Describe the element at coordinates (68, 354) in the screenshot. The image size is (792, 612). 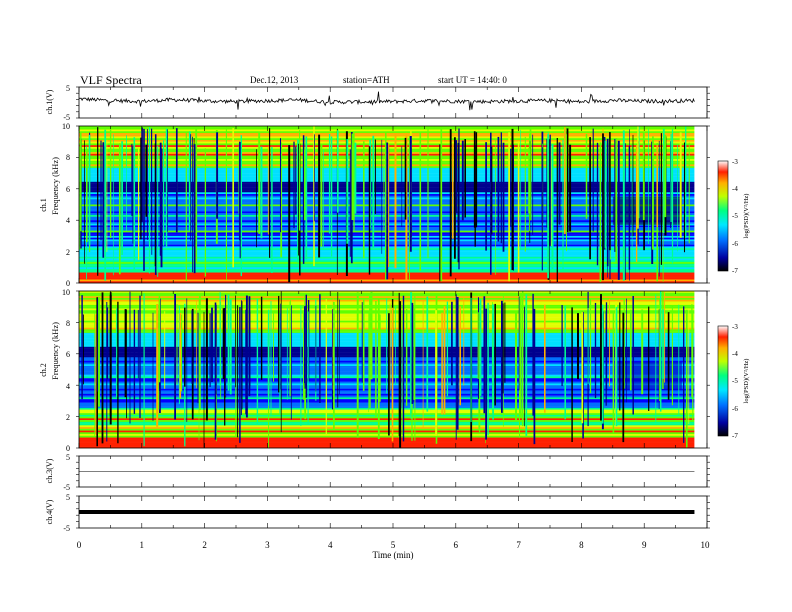
I see `ch2-ytick-6: 6` at that location.